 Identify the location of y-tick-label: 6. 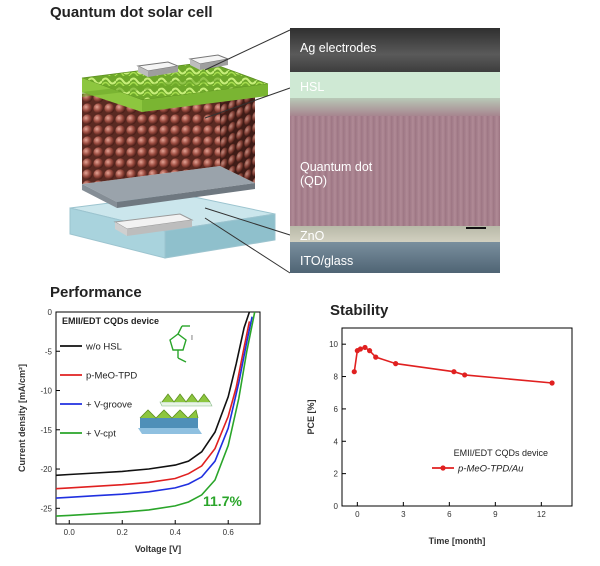
(336, 409).